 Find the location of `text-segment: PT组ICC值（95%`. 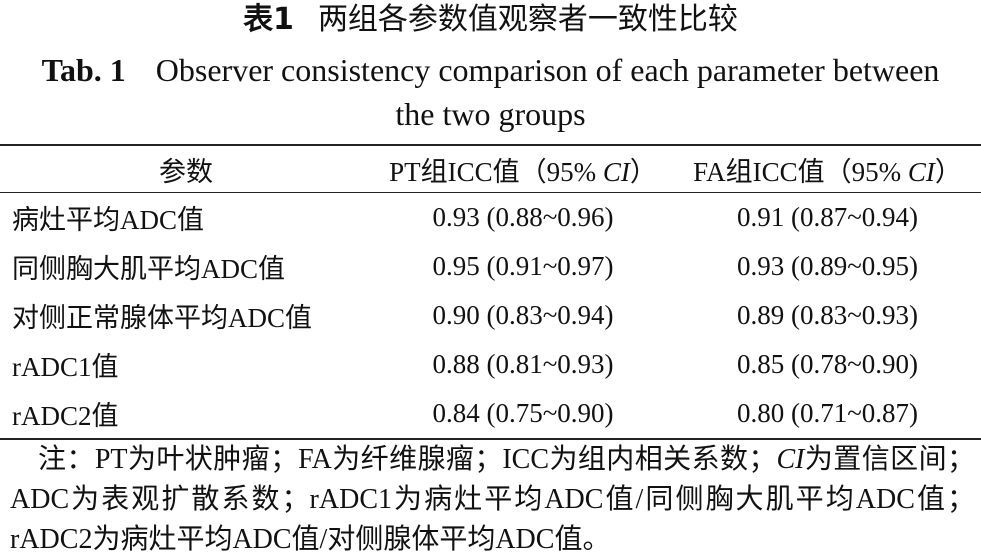

text-segment: PT组ICC值（95% is located at coordinates (496, 171).